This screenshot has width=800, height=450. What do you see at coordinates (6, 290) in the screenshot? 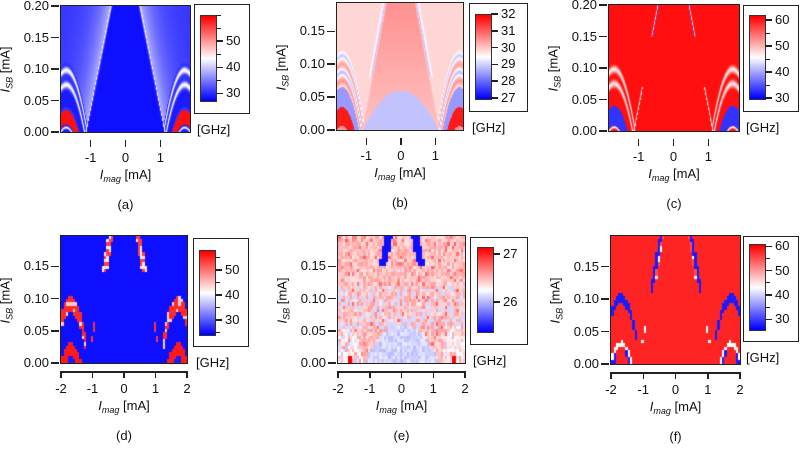
I see `y-axis-unit: [mA]` at bounding box center [6, 290].